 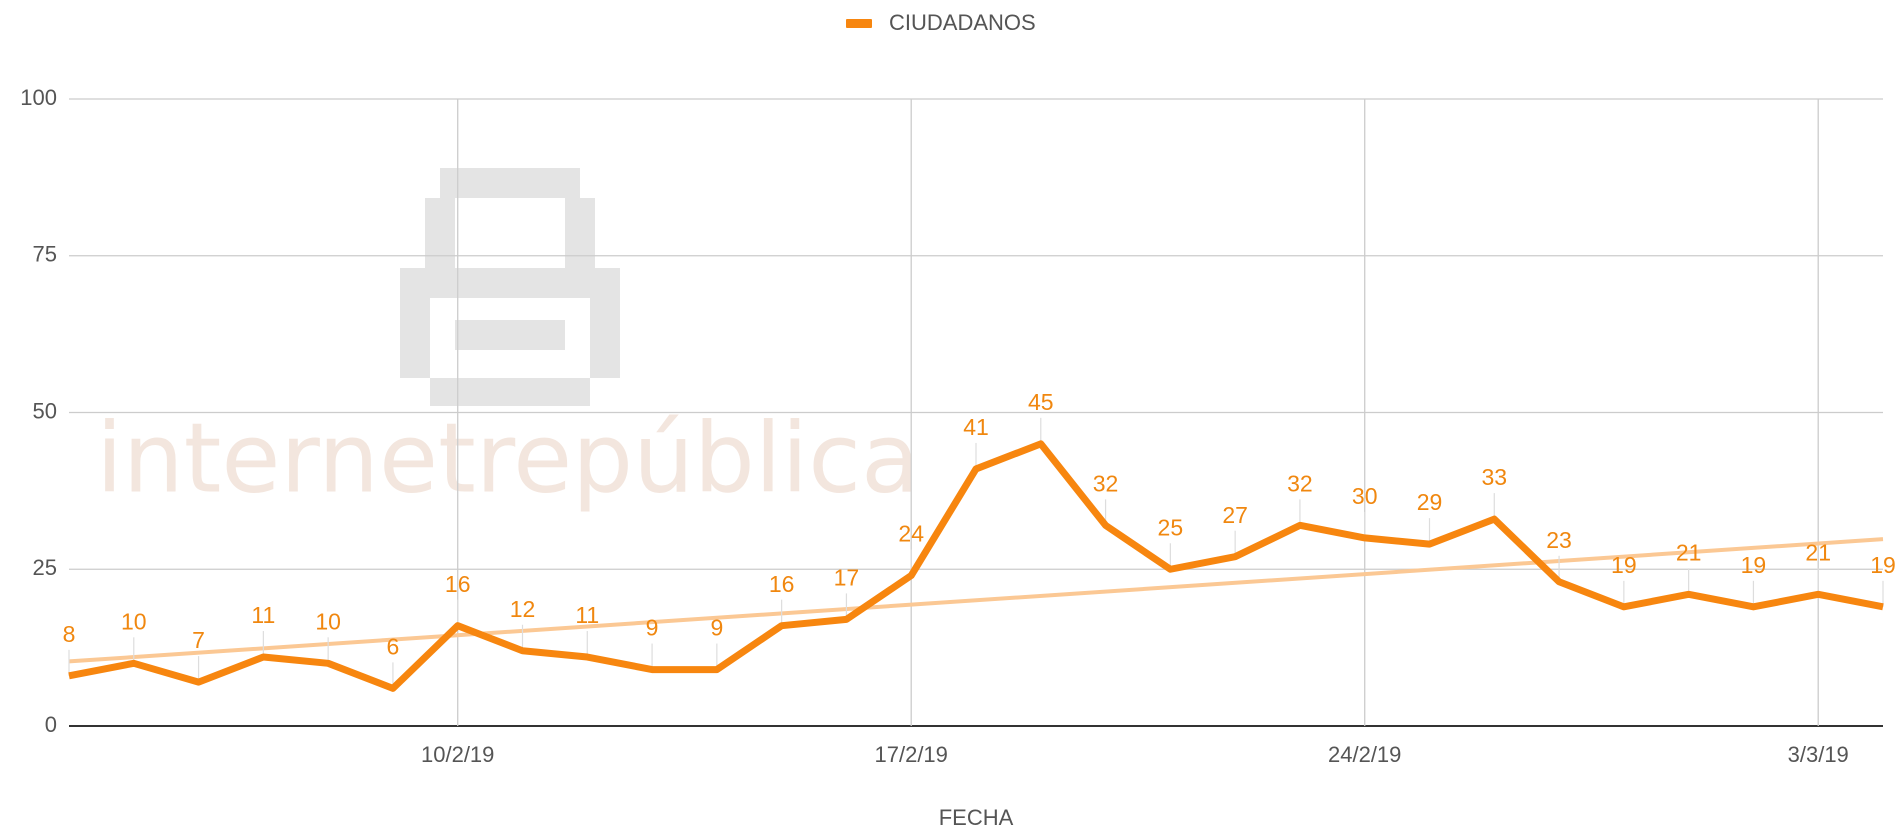 What do you see at coordinates (1494, 477) in the screenshot?
I see `value-label: 33` at bounding box center [1494, 477].